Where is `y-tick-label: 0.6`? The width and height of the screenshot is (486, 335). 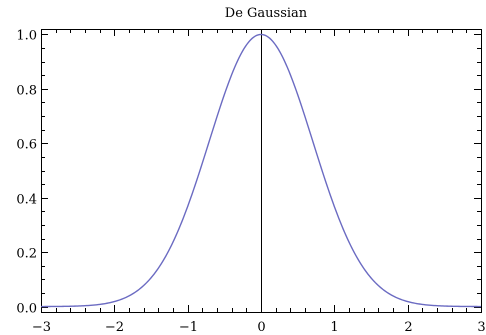
y-tick-label: 0.6 is located at coordinates (26, 145).